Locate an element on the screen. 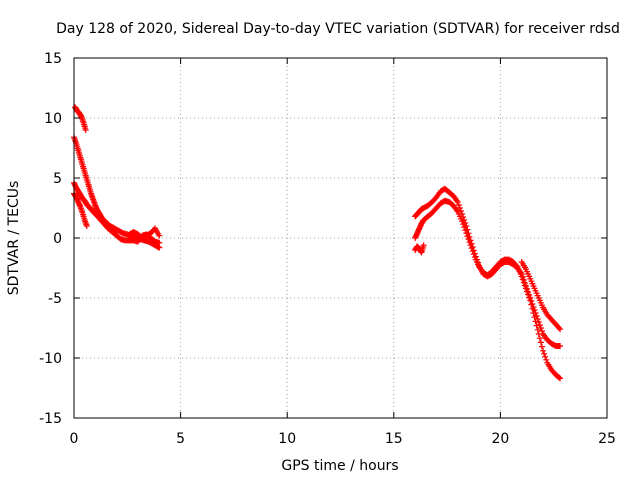  y-tick-label: -10 is located at coordinates (50, 359).